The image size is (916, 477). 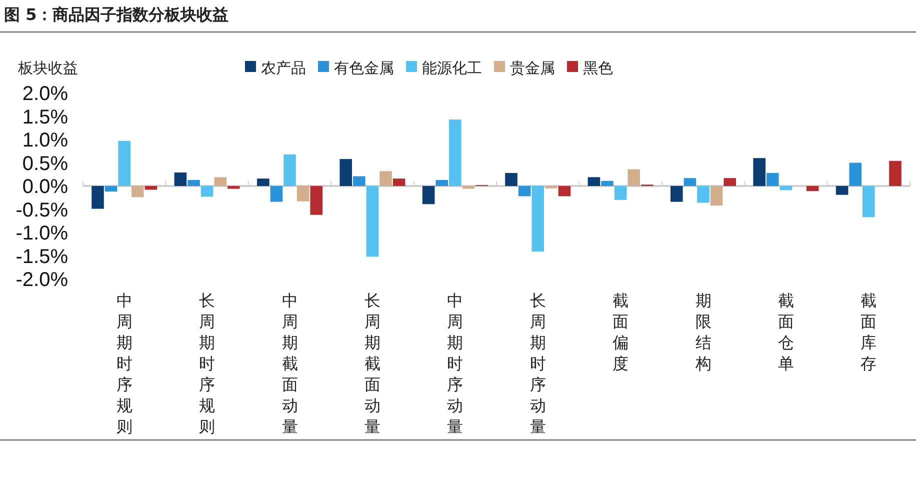 What do you see at coordinates (620, 332) in the screenshot?
I see `x-tick-label: 截面偏度` at bounding box center [620, 332].